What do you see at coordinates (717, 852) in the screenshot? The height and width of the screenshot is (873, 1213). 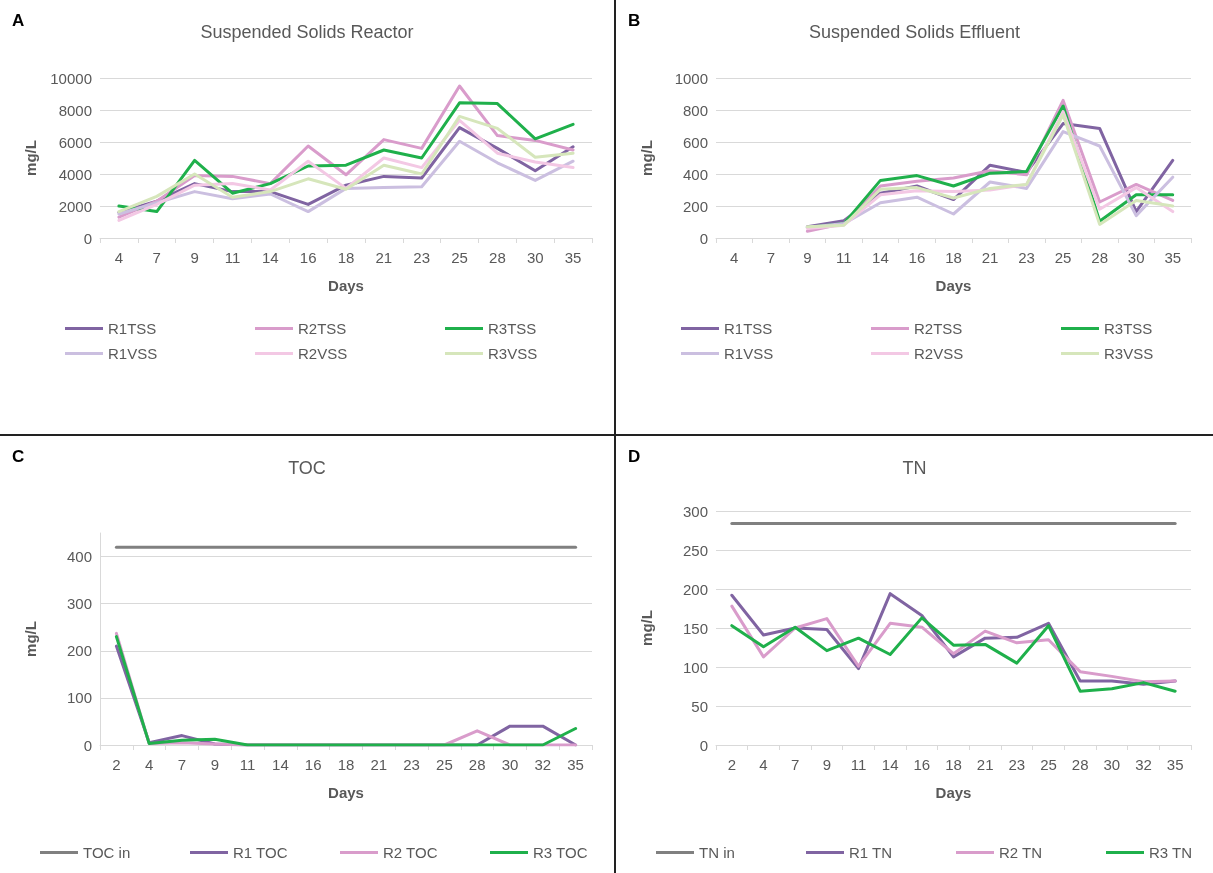 I see `legend-label: TN in` at bounding box center [717, 852].